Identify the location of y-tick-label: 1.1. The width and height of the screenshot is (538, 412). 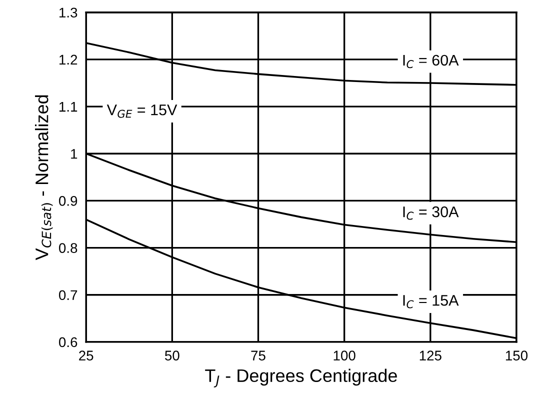
(69, 107).